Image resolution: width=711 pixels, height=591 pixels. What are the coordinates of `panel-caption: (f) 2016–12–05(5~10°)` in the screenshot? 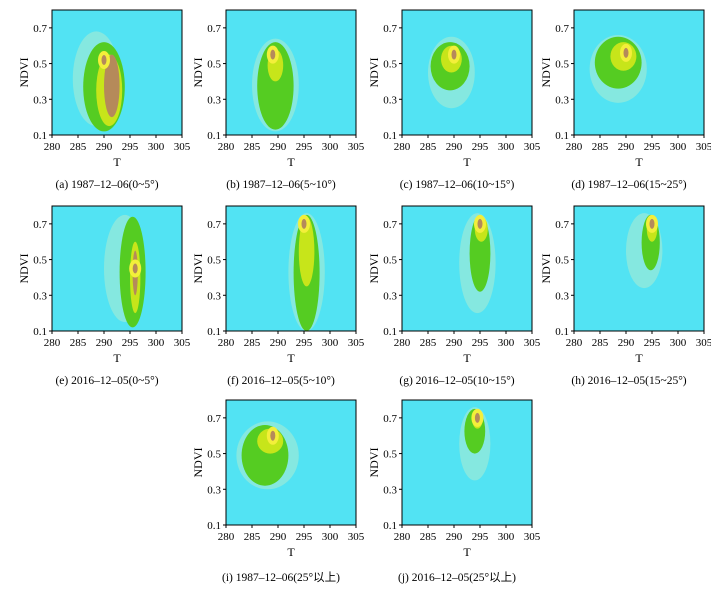 It's located at (281, 381).